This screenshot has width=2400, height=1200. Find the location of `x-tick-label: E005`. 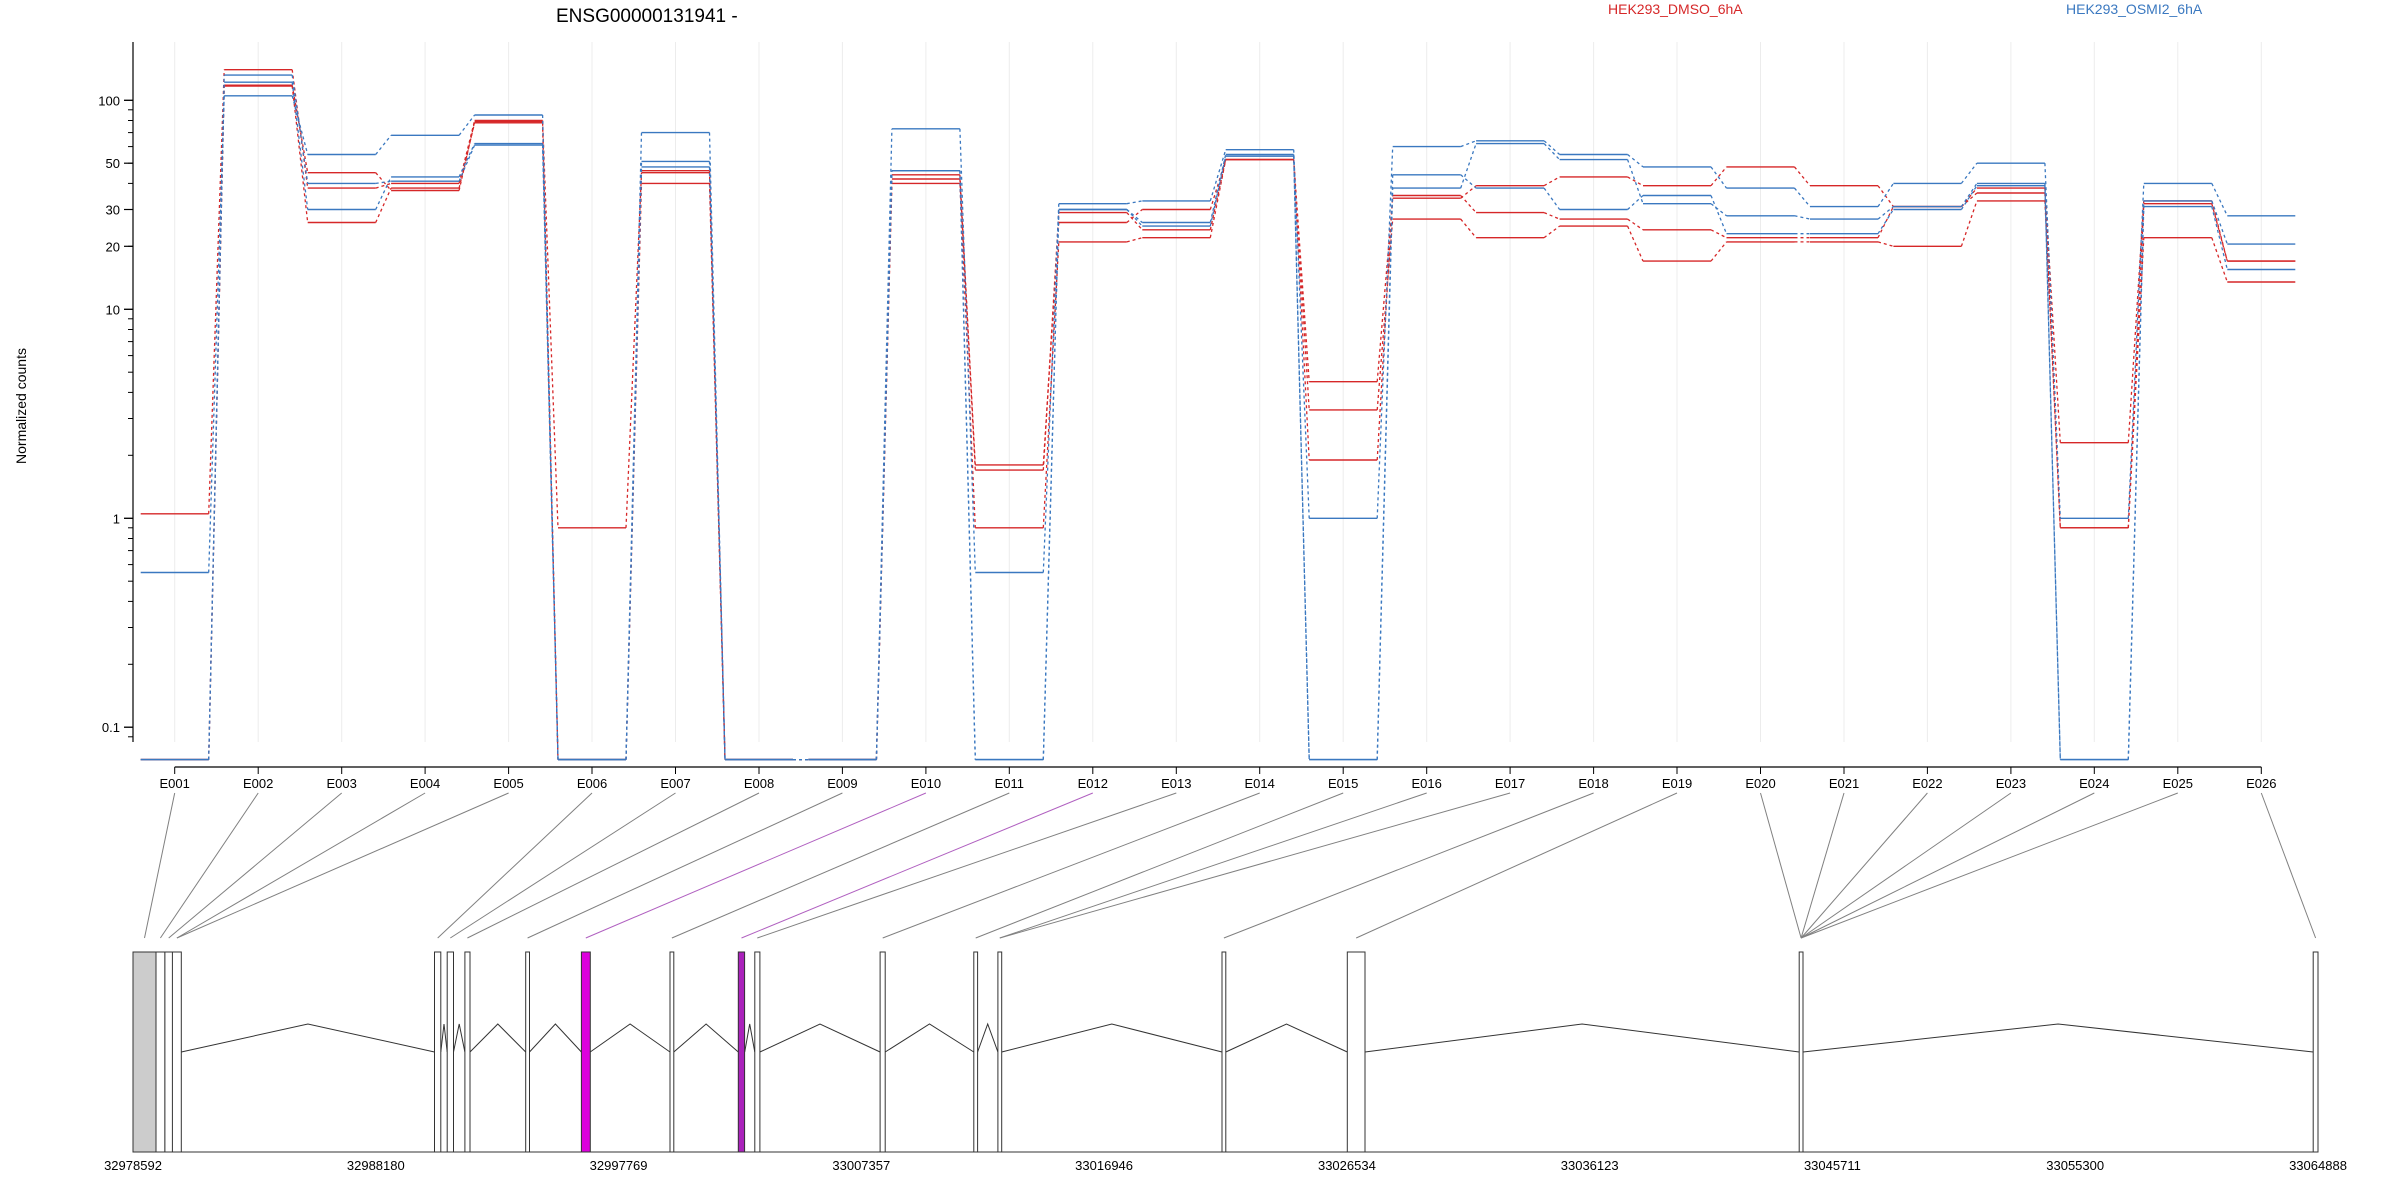

x-tick-label: E005 is located at coordinates (508, 783).